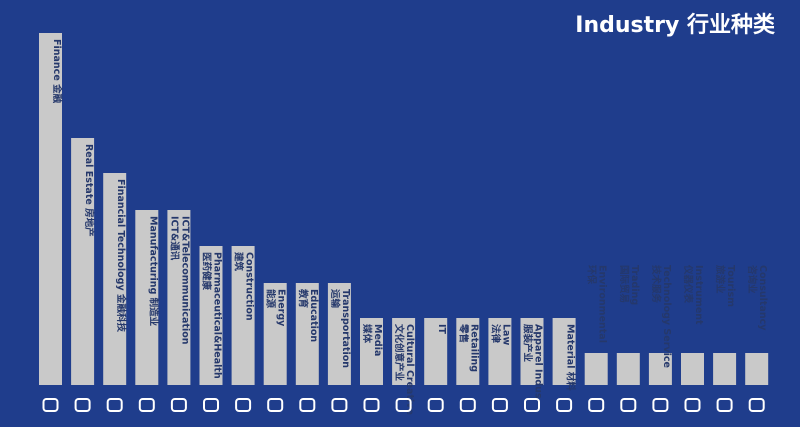  Describe the element at coordinates (409, 369) in the screenshot. I see `category-label: Cultural Creative` at that location.